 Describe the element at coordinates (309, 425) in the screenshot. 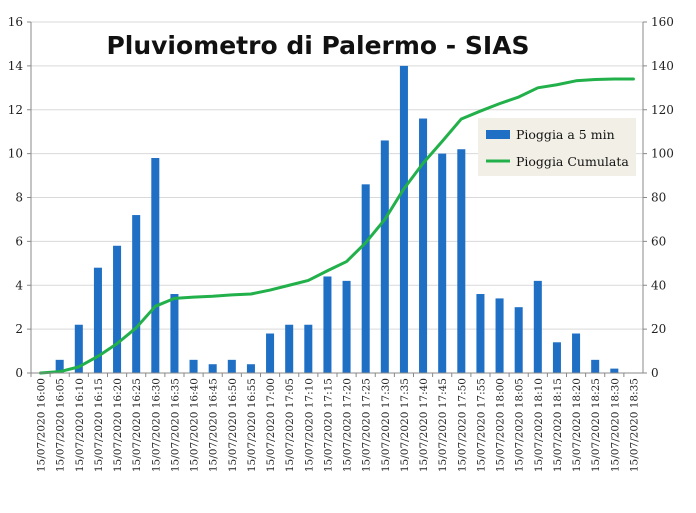

I see `x-tick-label: 15/07/2020 17:10` at that location.